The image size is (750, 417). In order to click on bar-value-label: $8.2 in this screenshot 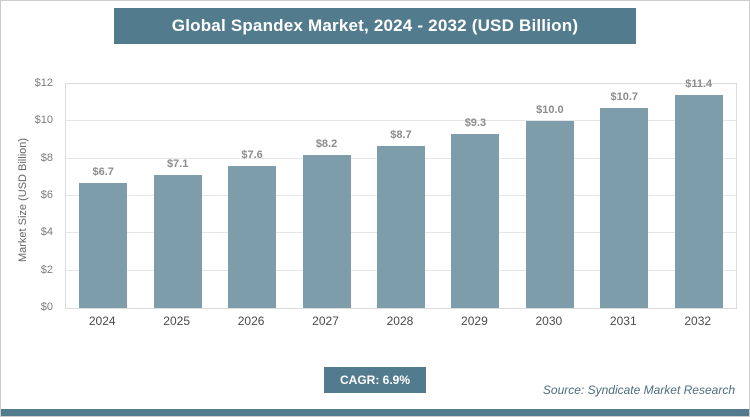, I will do `click(326, 143)`.